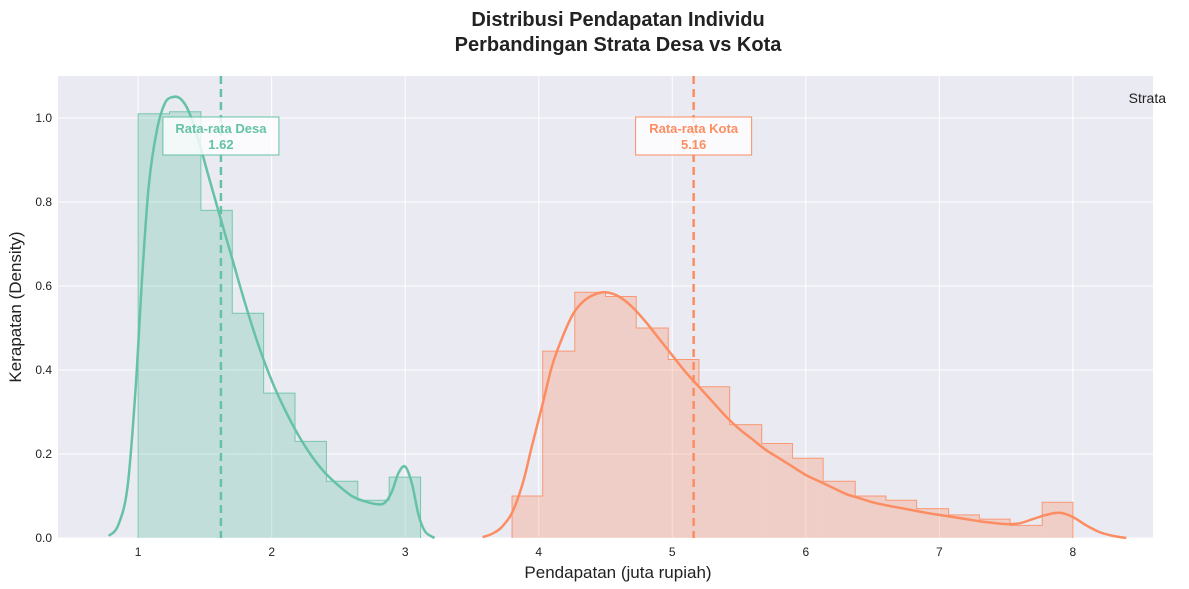  What do you see at coordinates (43, 454) in the screenshot?
I see `y-tick-label-1: 0.2` at bounding box center [43, 454].